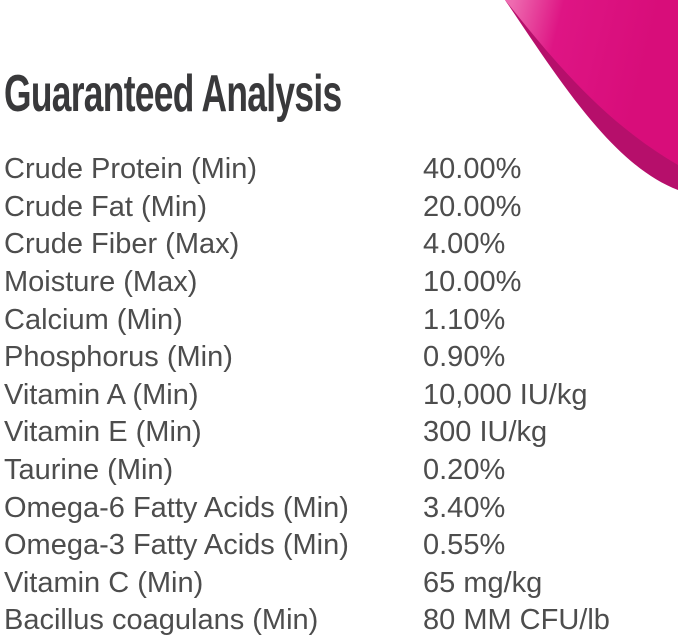 The width and height of the screenshot is (678, 642). I want to click on nutrient-label: Crude Fat (Min), so click(106, 206).